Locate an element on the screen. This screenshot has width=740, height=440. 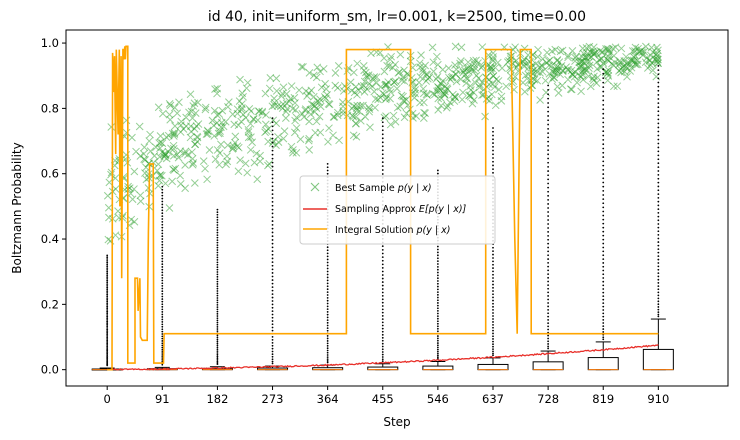
x-tick-label: 728 is located at coordinates (548, 399).